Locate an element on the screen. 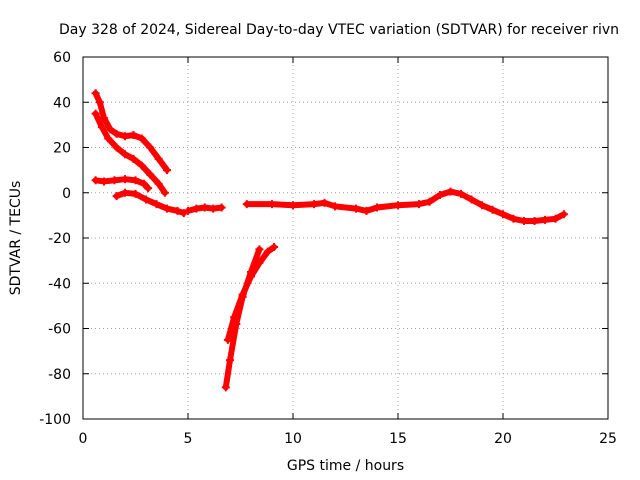 The image size is (640, 480). y-tick-label: -40 is located at coordinates (59, 284).